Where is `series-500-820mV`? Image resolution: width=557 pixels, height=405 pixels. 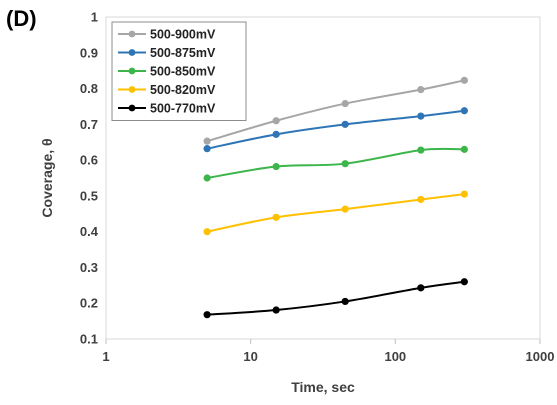
series-500-820mV is located at coordinates (335, 213).